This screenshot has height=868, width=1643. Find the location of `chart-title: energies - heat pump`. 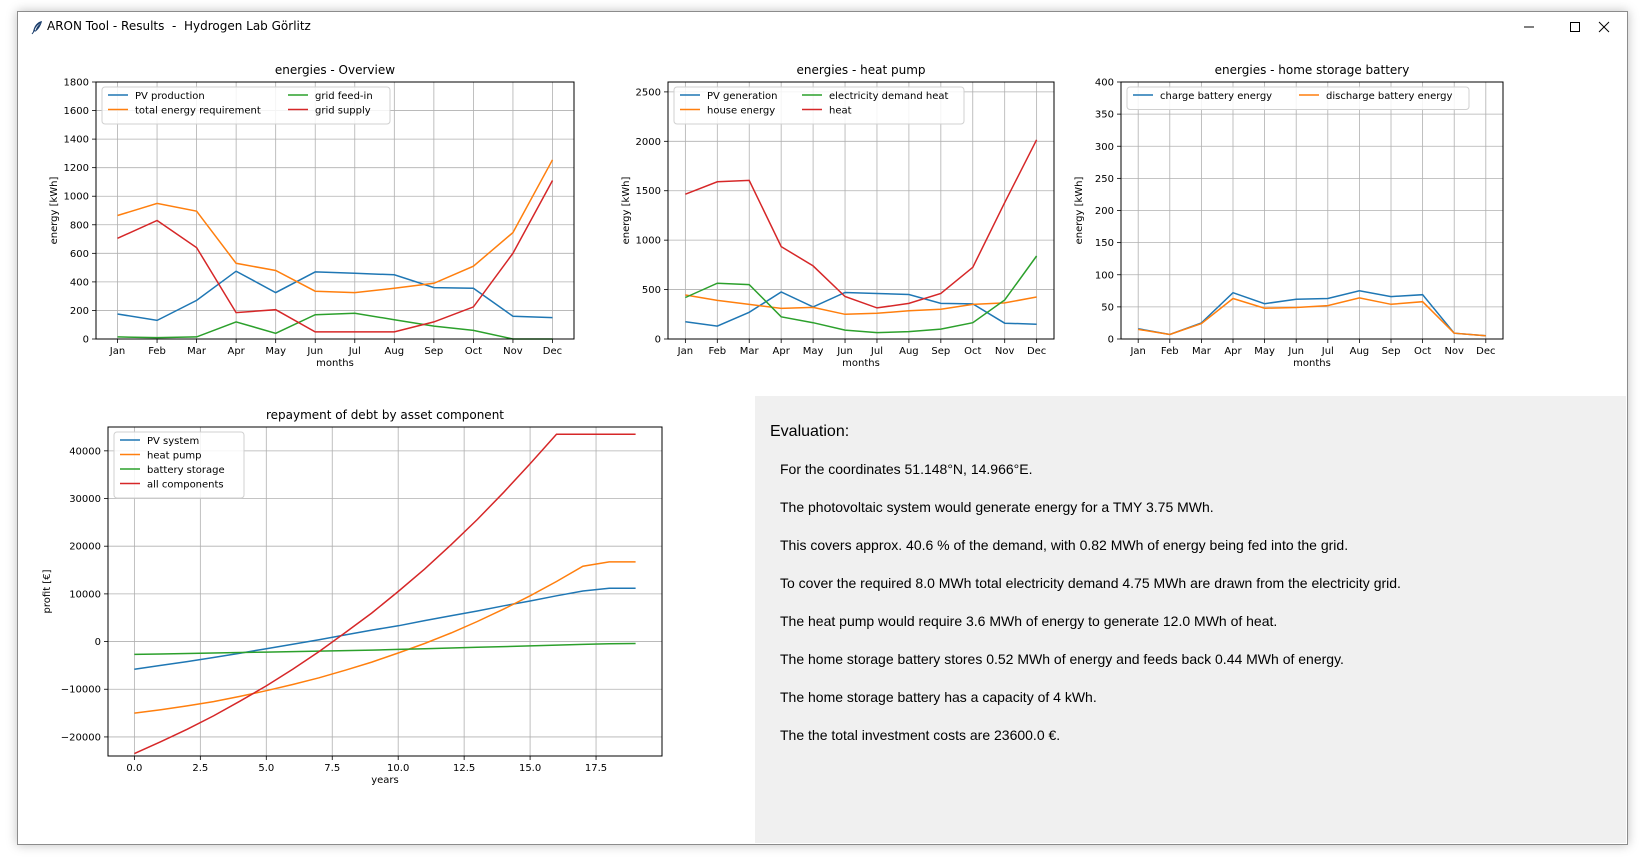

chart-title: energies - heat pump is located at coordinates (860, 70).